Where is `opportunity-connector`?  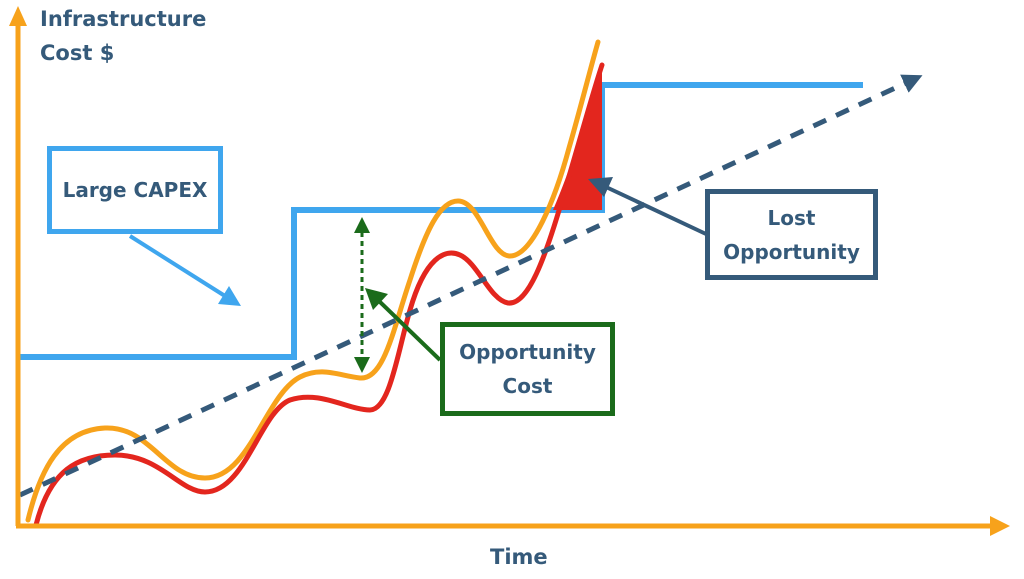 opportunity-connector is located at coordinates (410, 331).